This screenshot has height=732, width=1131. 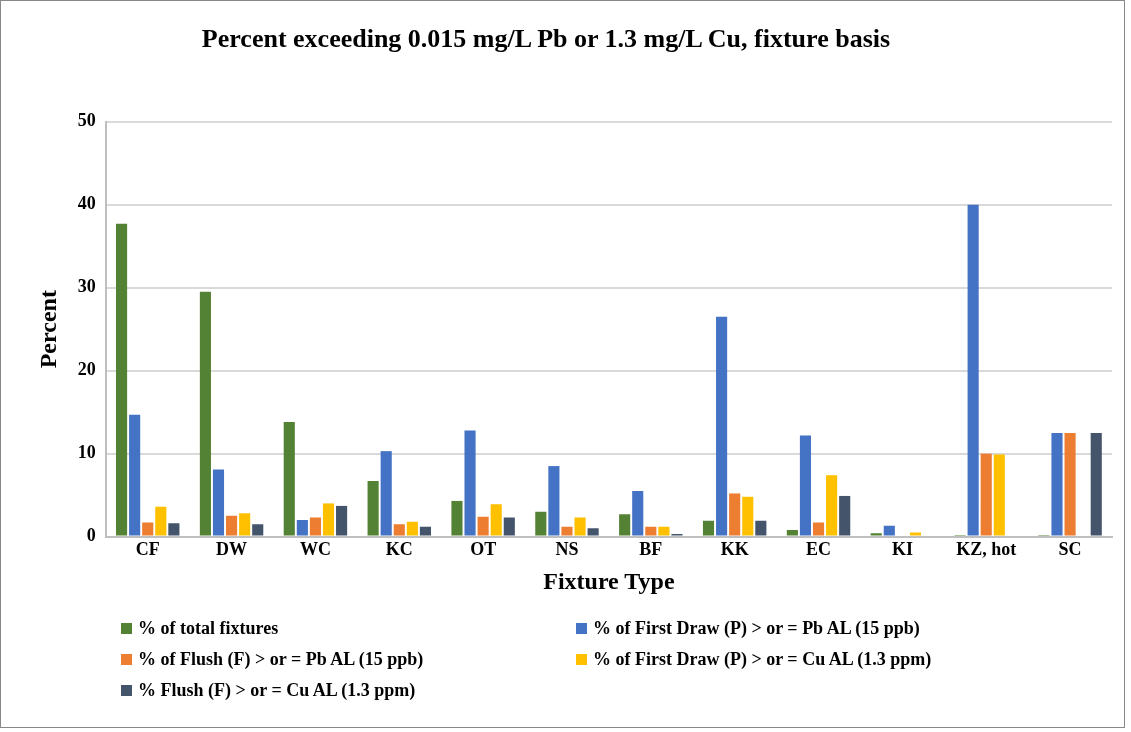 What do you see at coordinates (281, 659) in the screenshot?
I see `legend-label: % of Flush (F) > or = Pb AL (15 ppb)` at bounding box center [281, 659].